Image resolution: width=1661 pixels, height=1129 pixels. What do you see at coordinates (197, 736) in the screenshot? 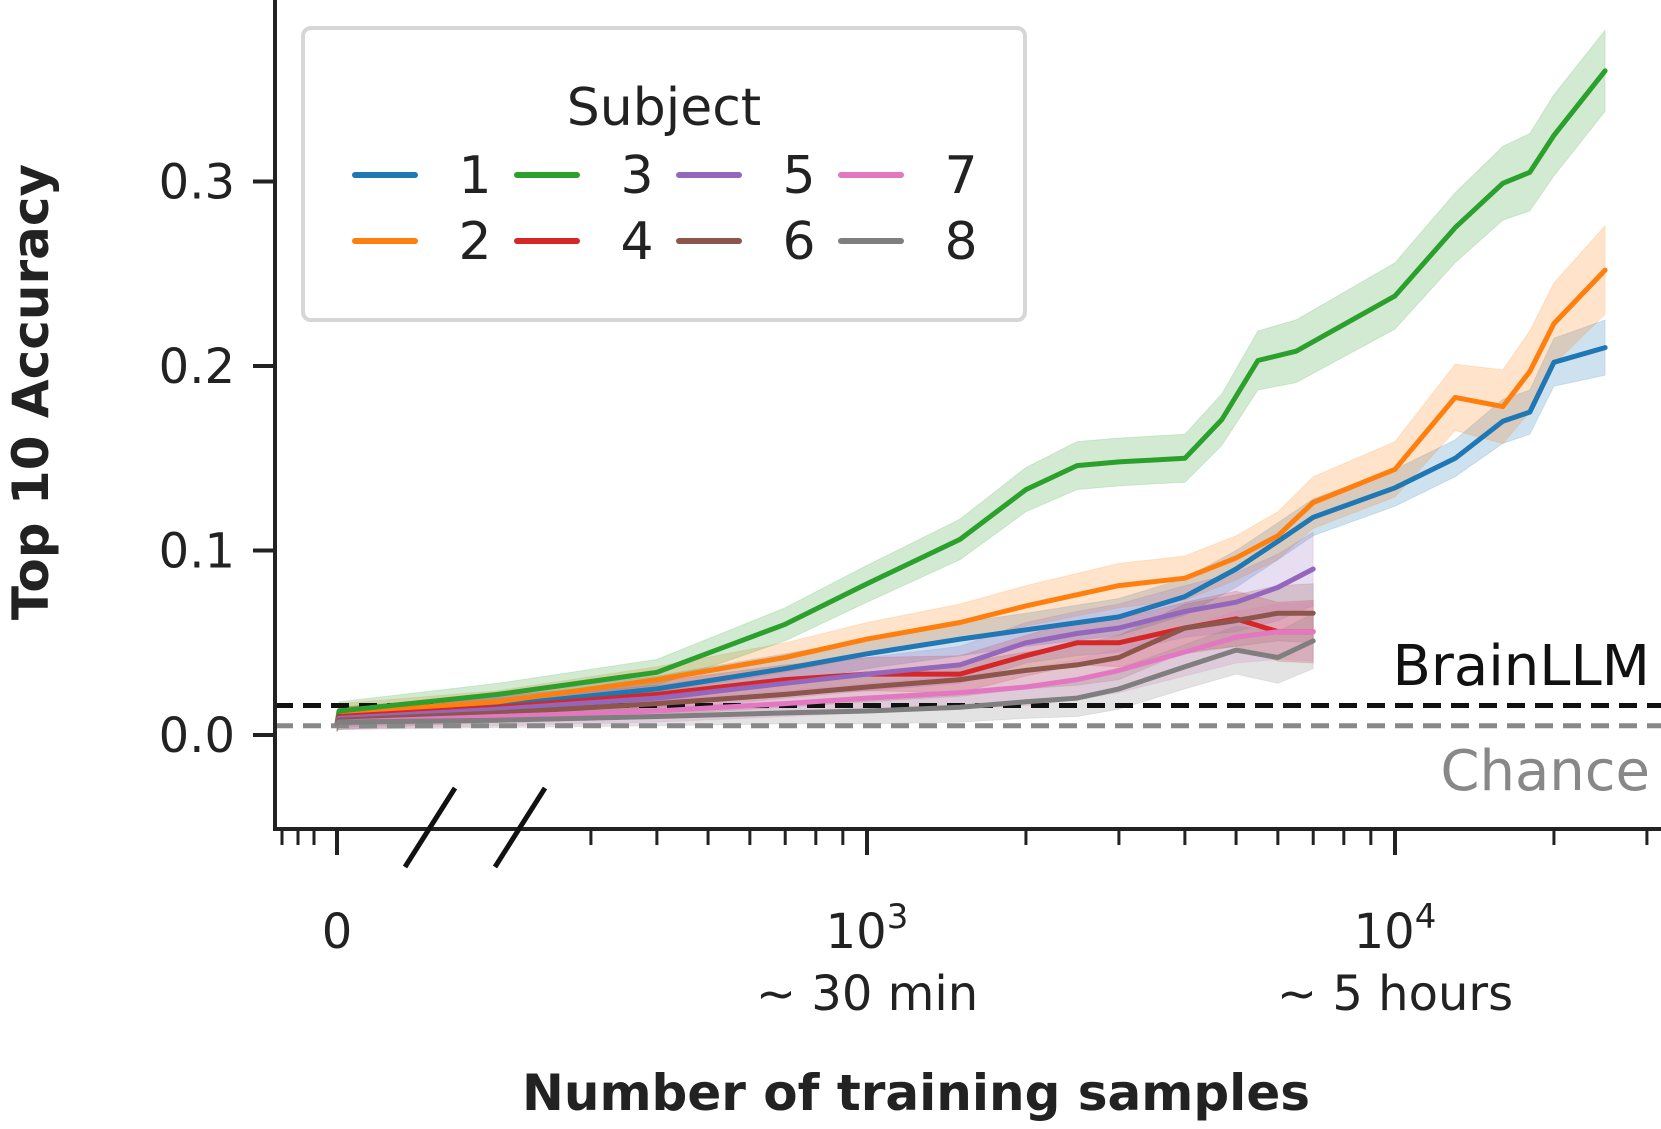
I see `y-tick-label: 0.0` at bounding box center [197, 736].